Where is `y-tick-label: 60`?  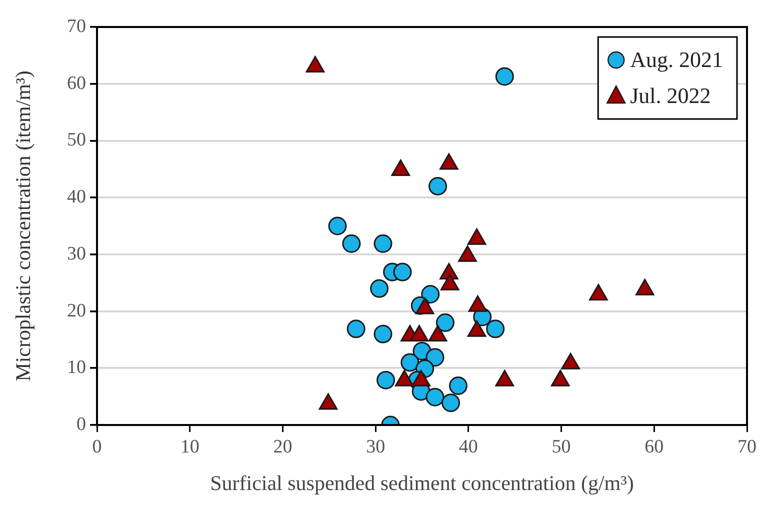 y-tick-label: 60 is located at coordinates (76, 83).